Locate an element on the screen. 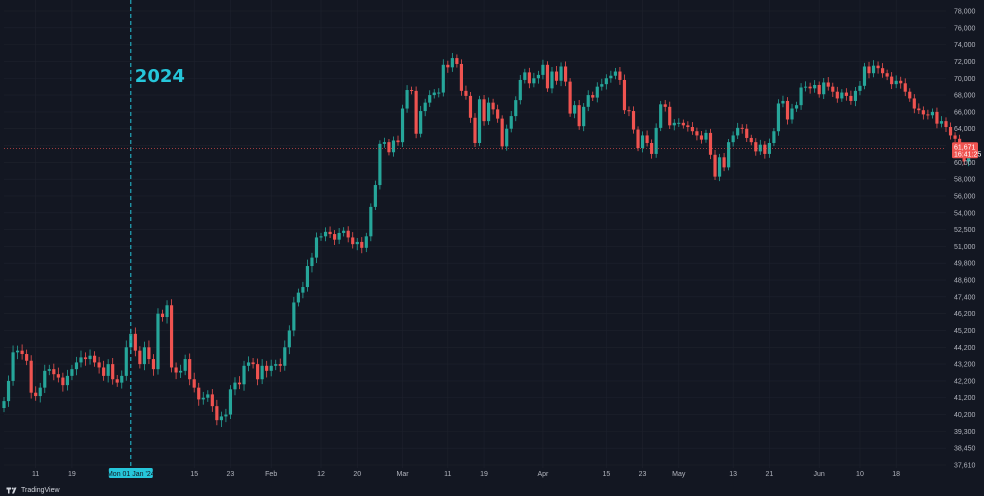  crosshair-date-badge-bg is located at coordinates (130, 473).